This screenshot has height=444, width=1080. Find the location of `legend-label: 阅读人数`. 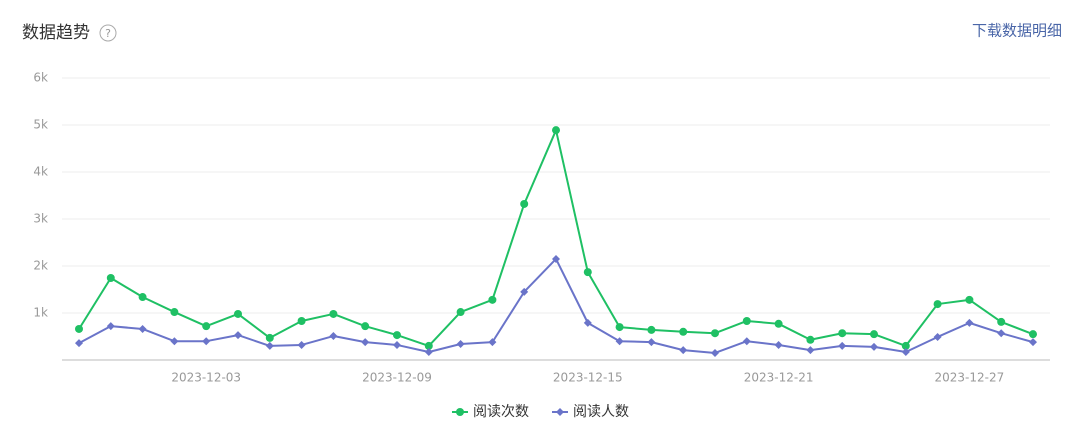

legend-label: 阅读人数 is located at coordinates (601, 411).